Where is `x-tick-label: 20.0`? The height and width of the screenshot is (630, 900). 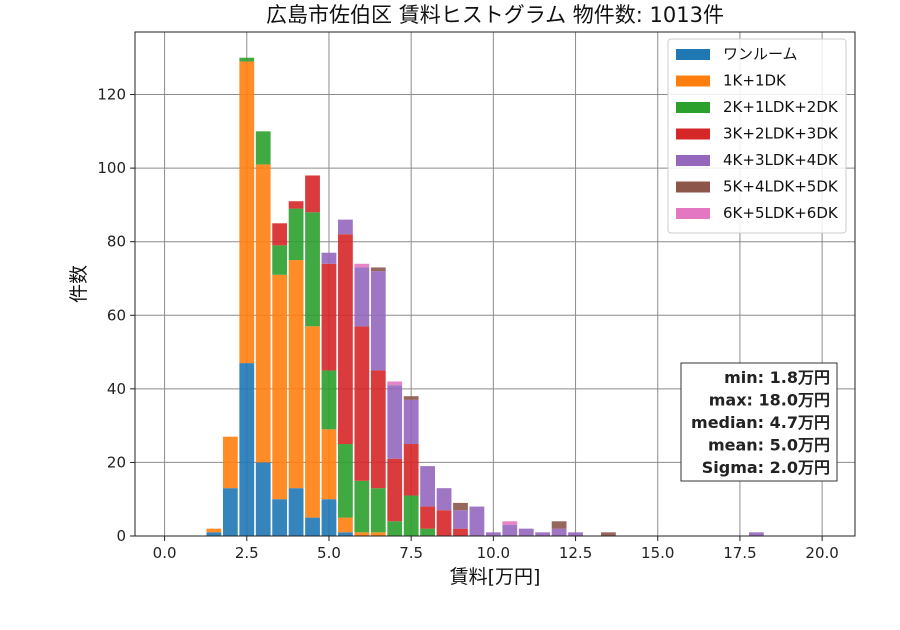
x-tick-label: 20.0 is located at coordinates (821, 553).